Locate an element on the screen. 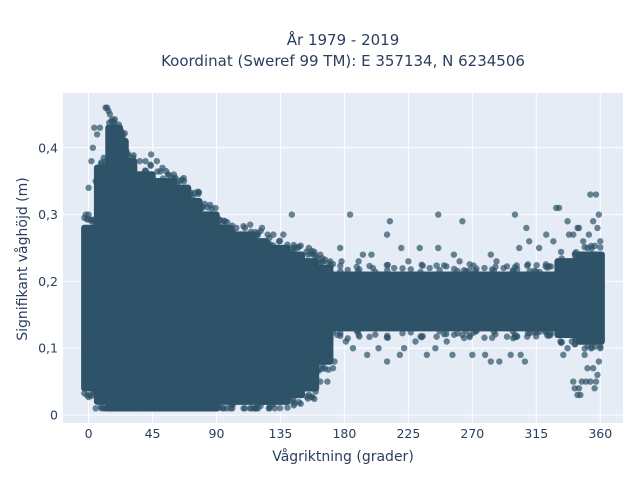 The image size is (640, 480). y-axis-ticks: 0 0,1 0,2 0,3 0,4 is located at coordinates (48, 281).